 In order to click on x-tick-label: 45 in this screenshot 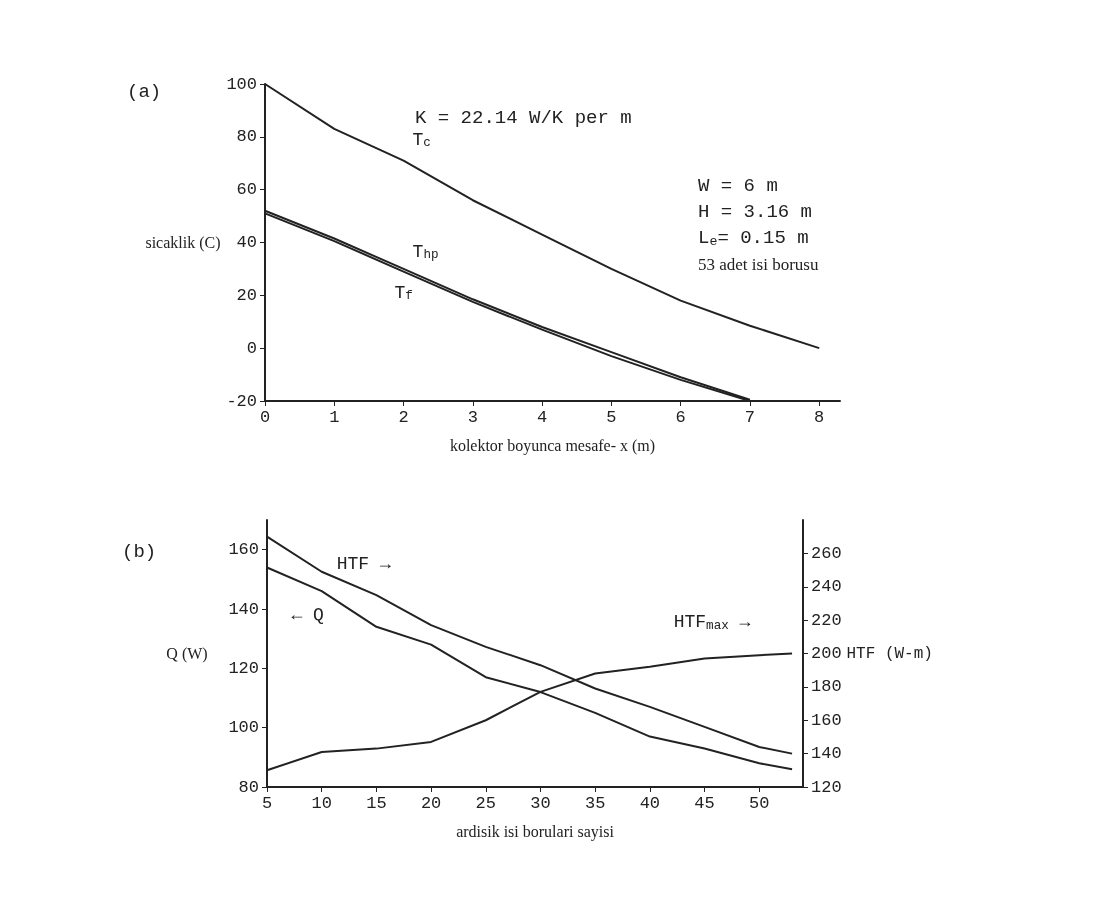, I will do `click(704, 803)`.